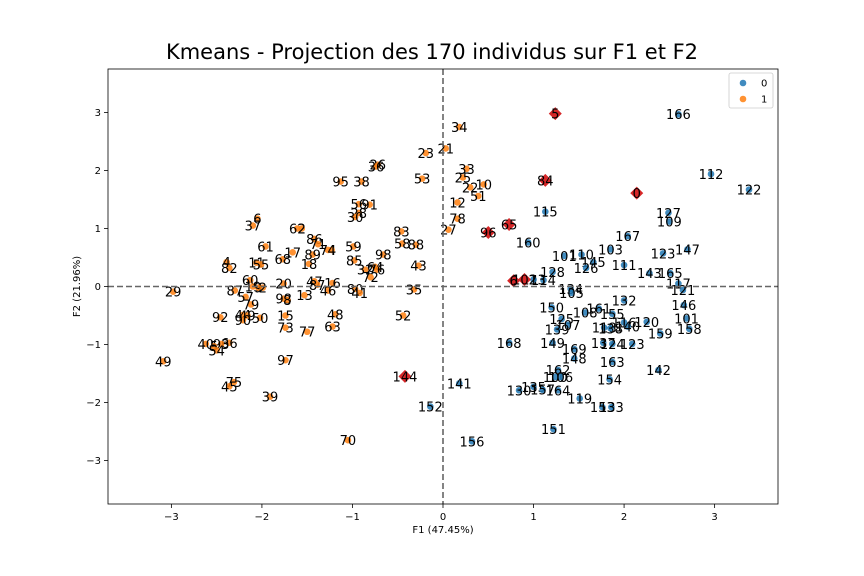  I want to click on point-label: 158, so click(689, 330).